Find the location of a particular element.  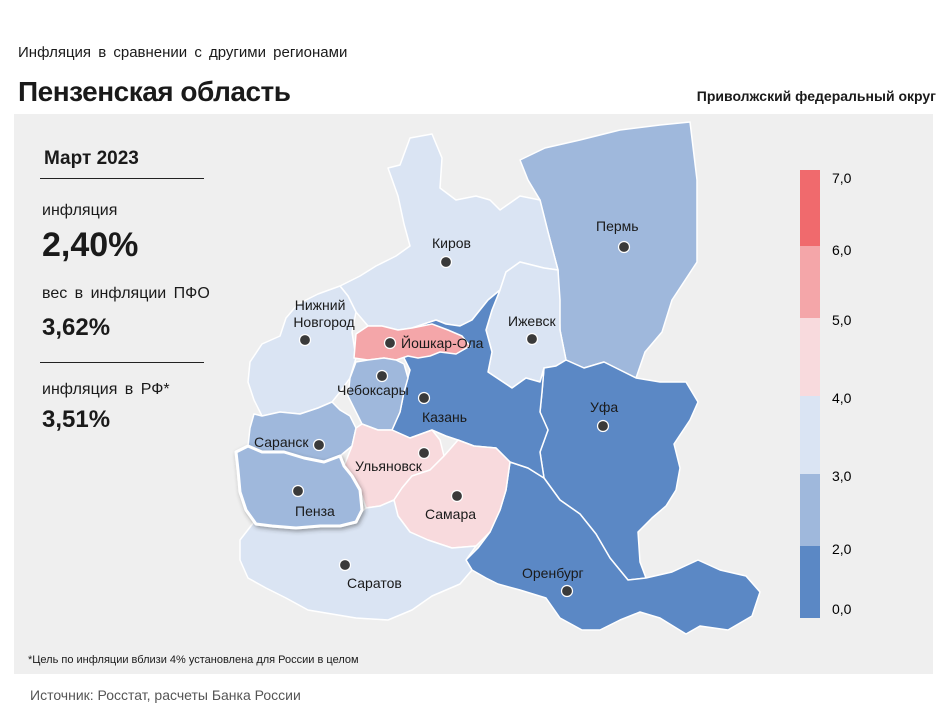

city-label-nizhny-line2: Новгород is located at coordinates (323, 322).